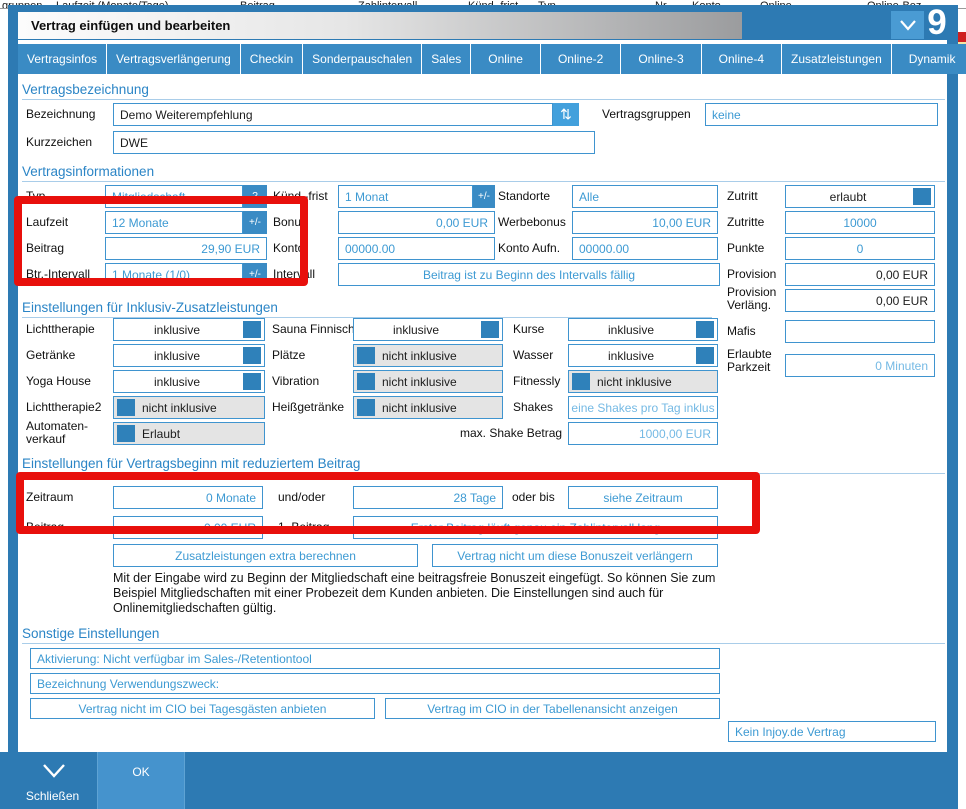  What do you see at coordinates (174, 222) in the screenshot?
I see `laufzeit-input: 12 Monate` at bounding box center [174, 222].